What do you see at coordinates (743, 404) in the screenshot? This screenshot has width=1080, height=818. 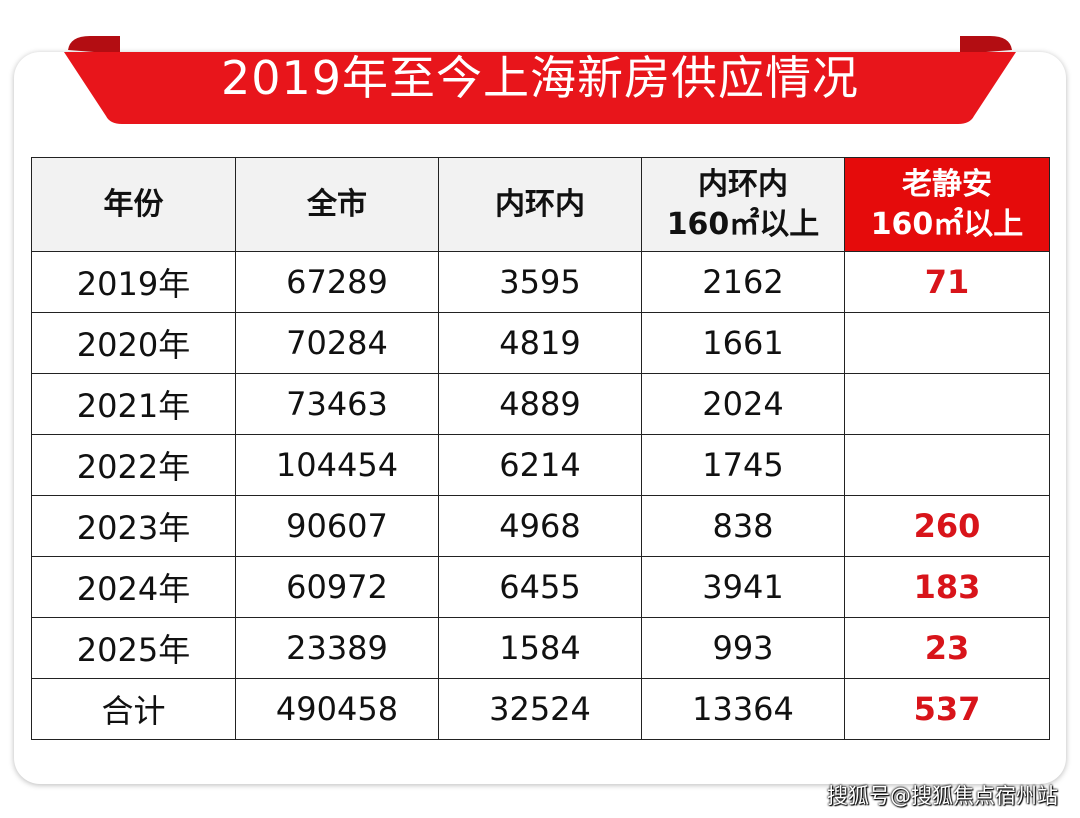 I see `cell-inner-ring-160: 2024` at bounding box center [743, 404].